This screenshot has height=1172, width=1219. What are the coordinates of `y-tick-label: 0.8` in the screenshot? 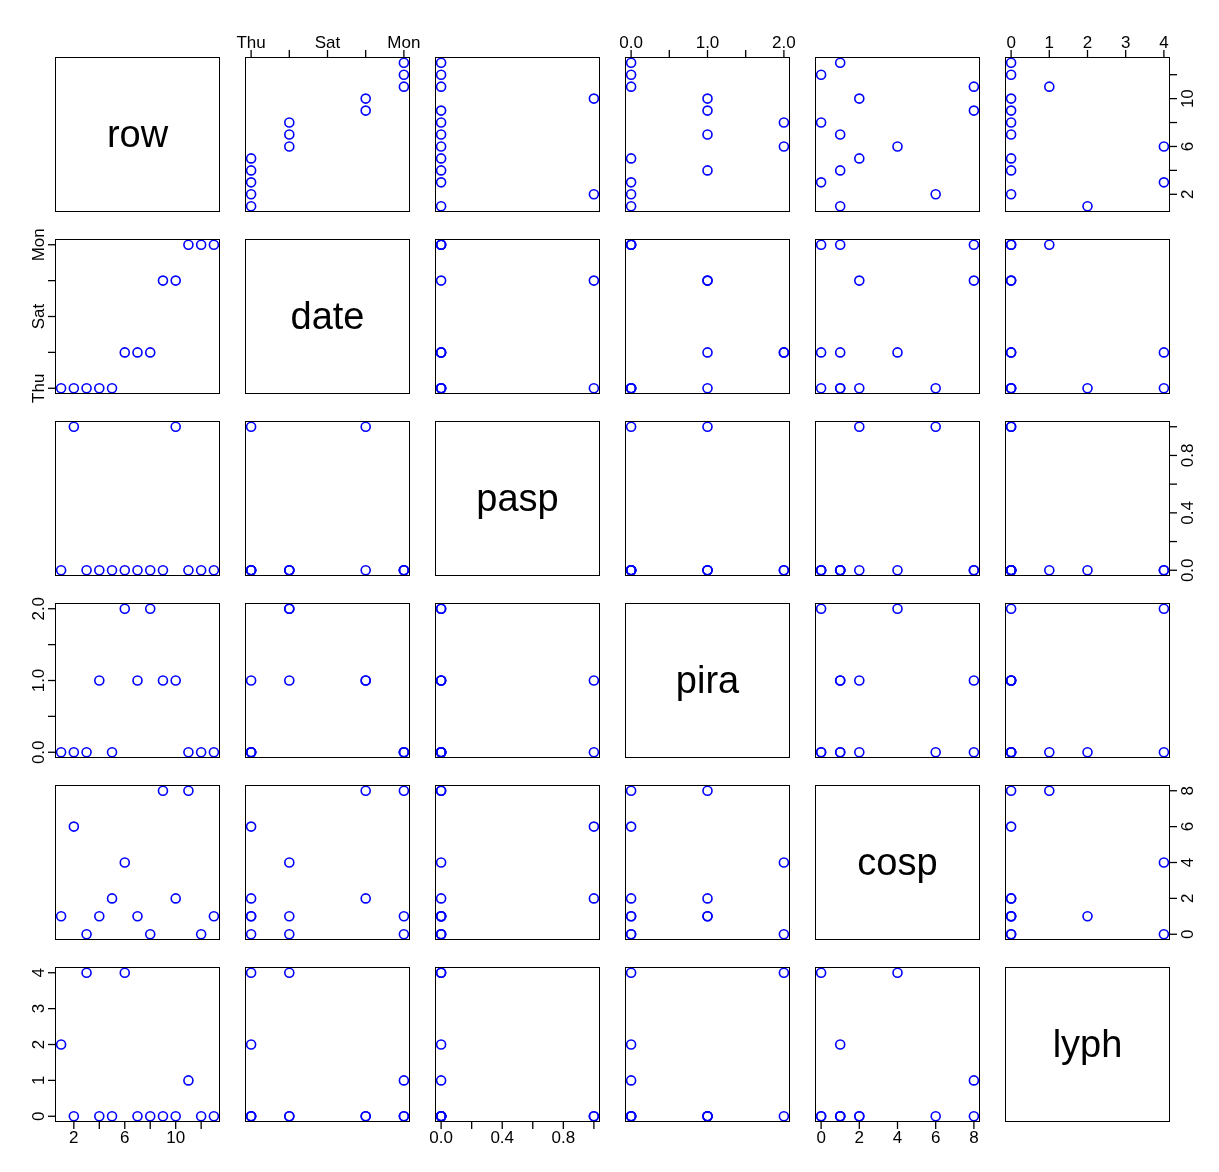 It's located at (1187, 455).